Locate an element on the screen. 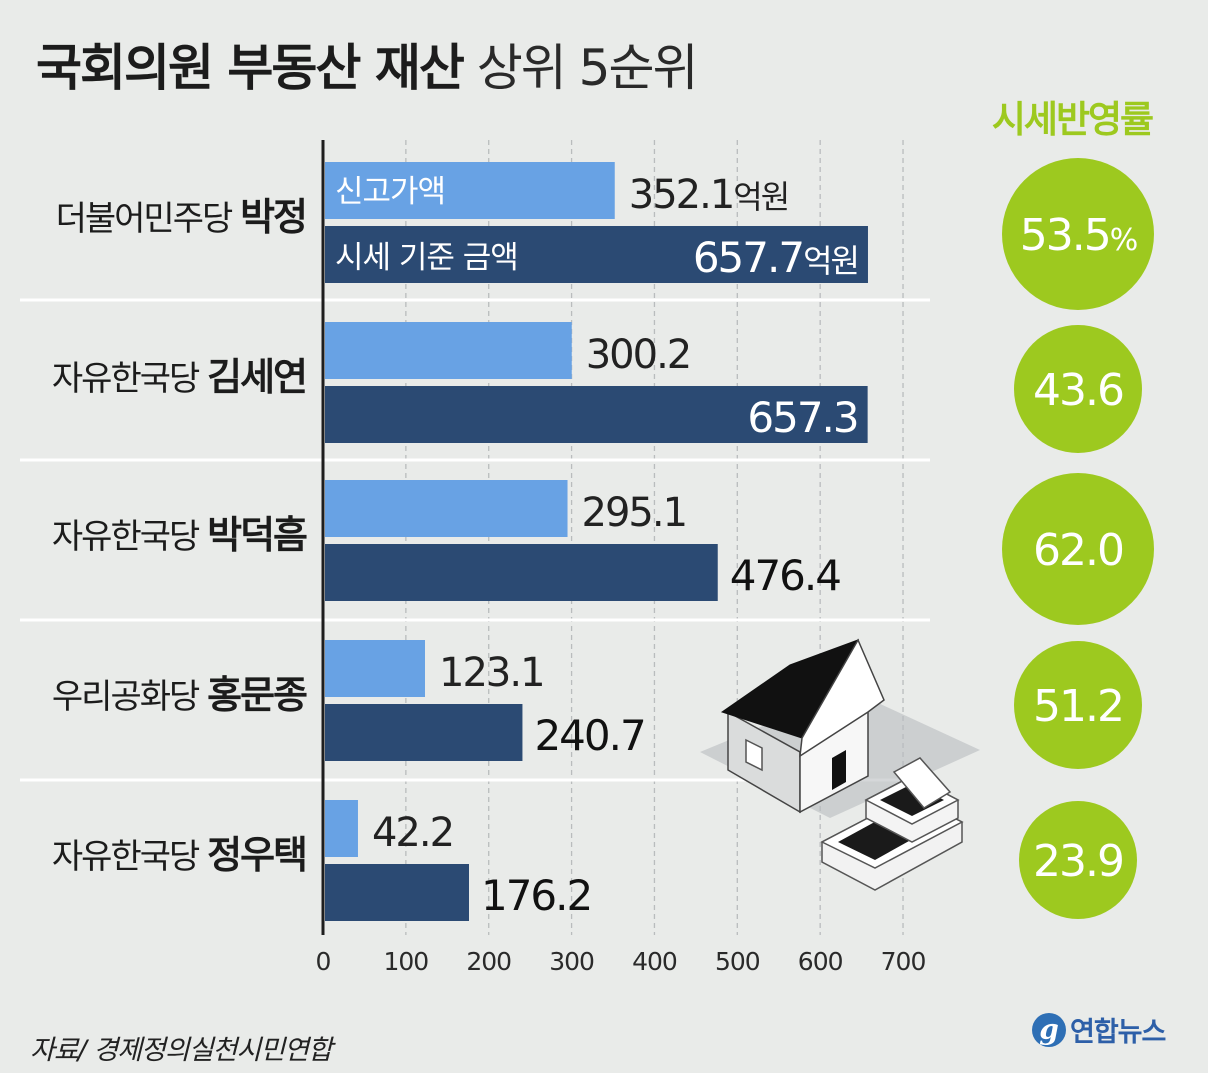 The height and width of the screenshot is (1073, 1208). source-credit: 자료/ 경제정의실천시민연합 is located at coordinates (181, 1050).